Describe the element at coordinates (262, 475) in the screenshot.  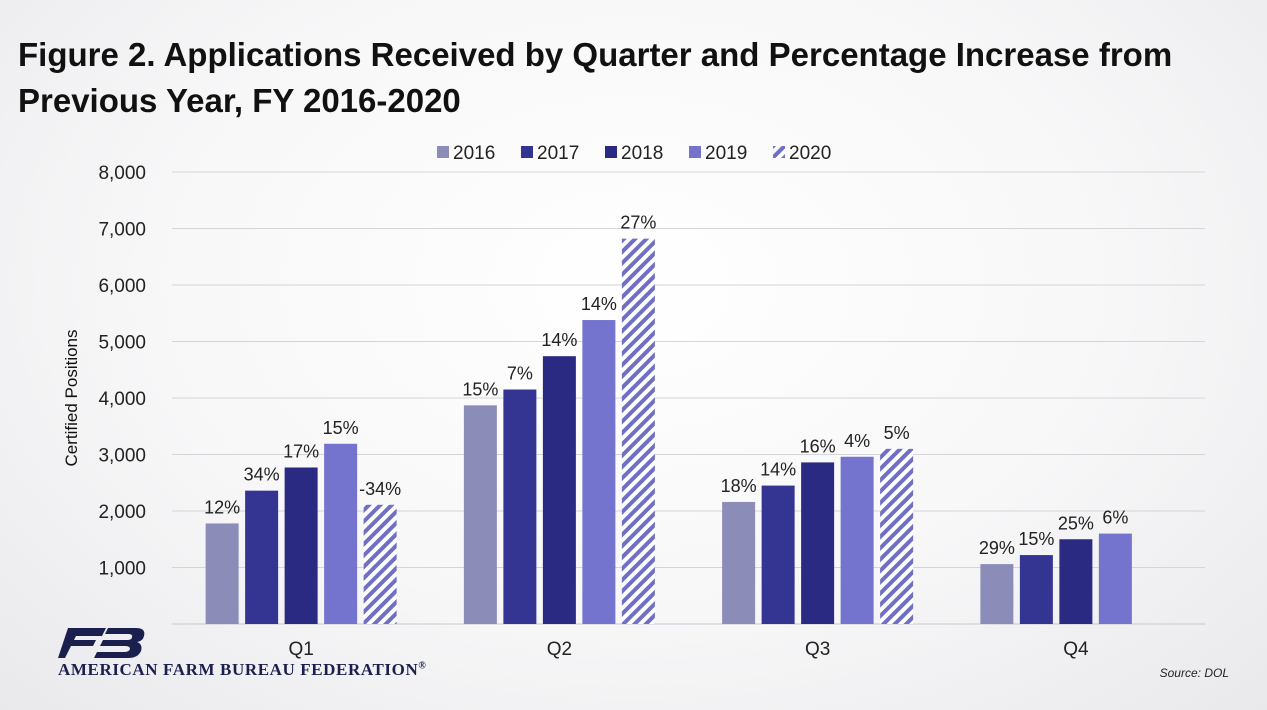
I see `data-label: 34%` at that location.